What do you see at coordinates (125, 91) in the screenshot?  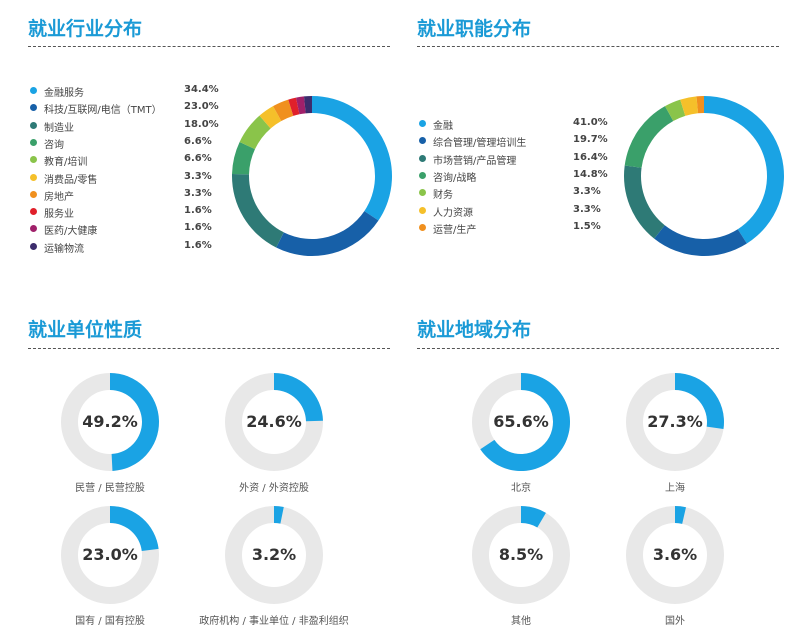 I see `industry-legend-item: 金融服务 34.4%` at bounding box center [125, 91].